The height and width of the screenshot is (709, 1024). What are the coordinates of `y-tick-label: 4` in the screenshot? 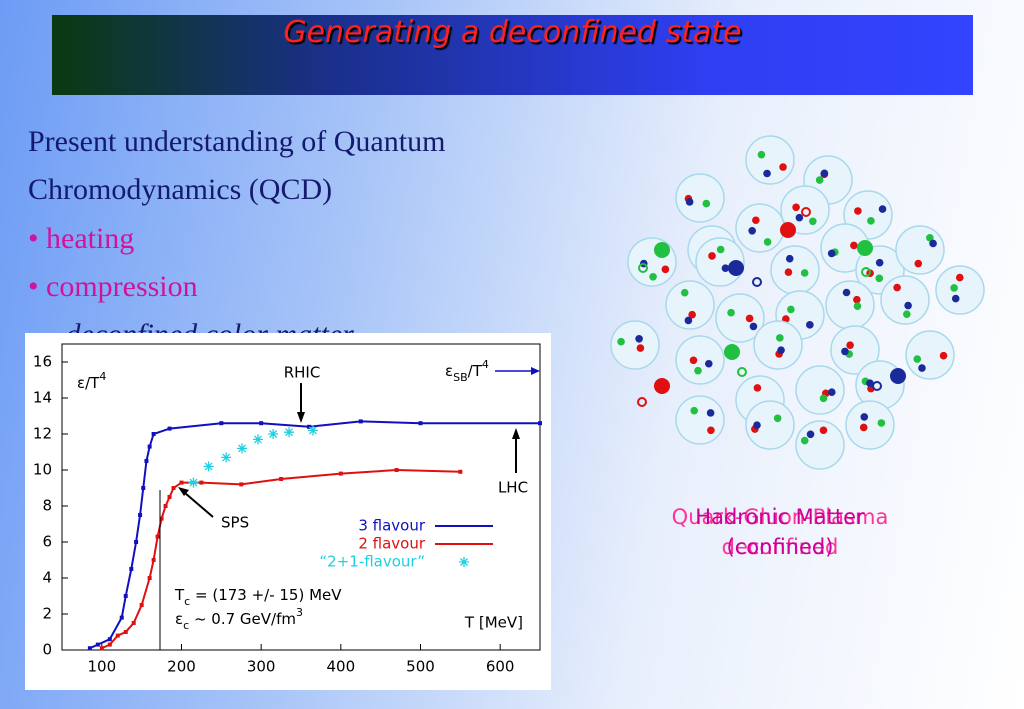 It's located at (47, 578).